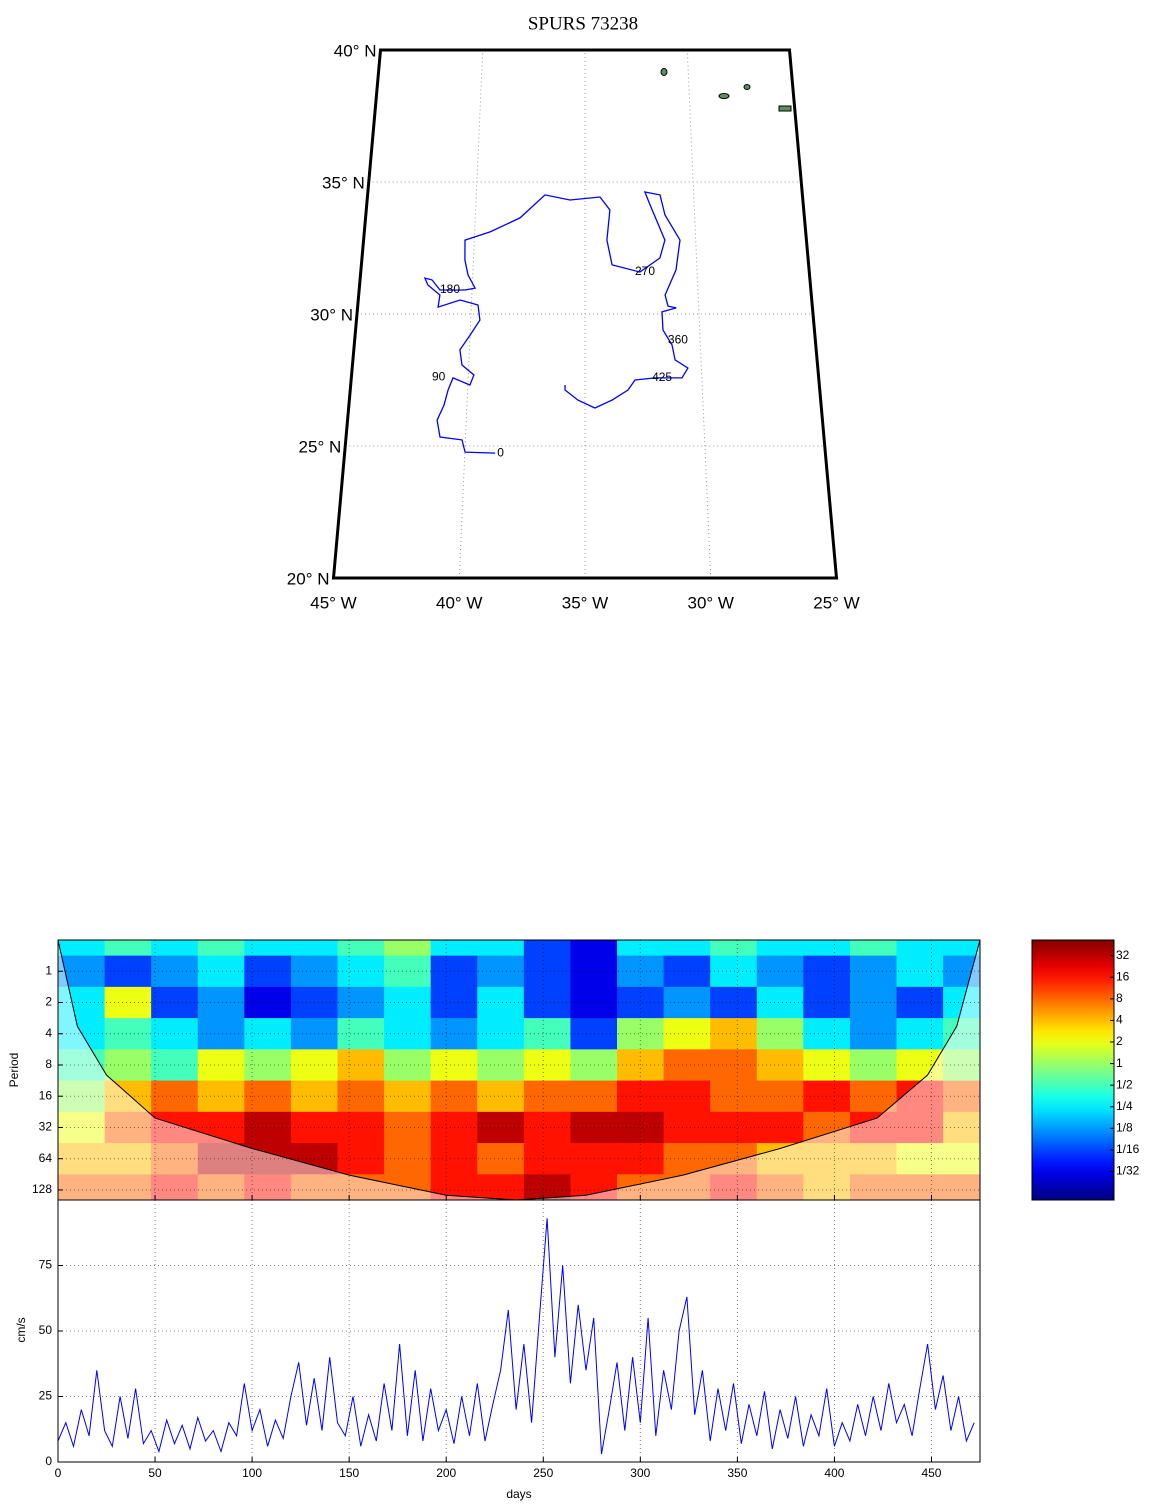  What do you see at coordinates (21, 1329) in the screenshot?
I see `y-axis-label: cm/s` at bounding box center [21, 1329].